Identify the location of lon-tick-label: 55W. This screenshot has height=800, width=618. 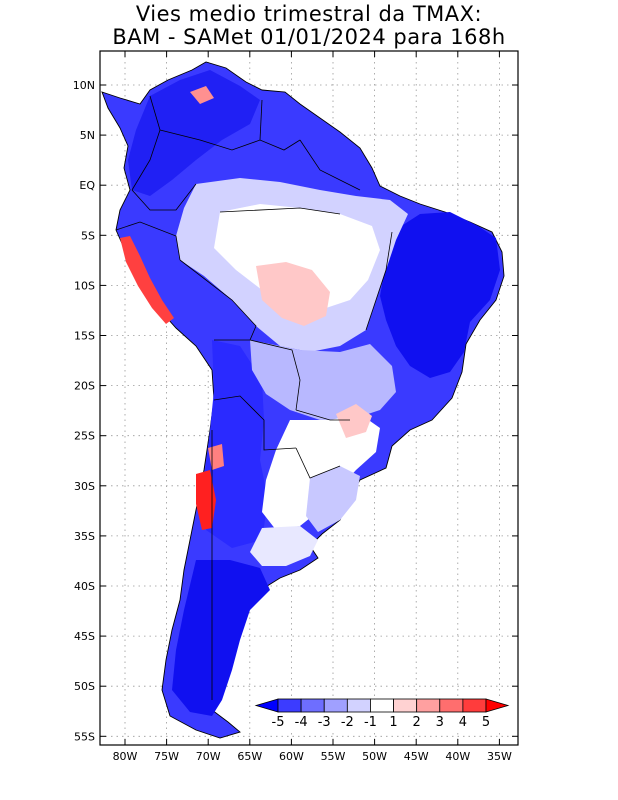
(333, 756).